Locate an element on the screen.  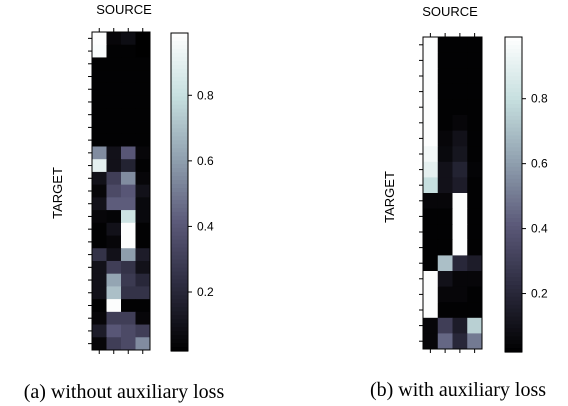
x-axis-label: SOURCE is located at coordinates (124, 9).